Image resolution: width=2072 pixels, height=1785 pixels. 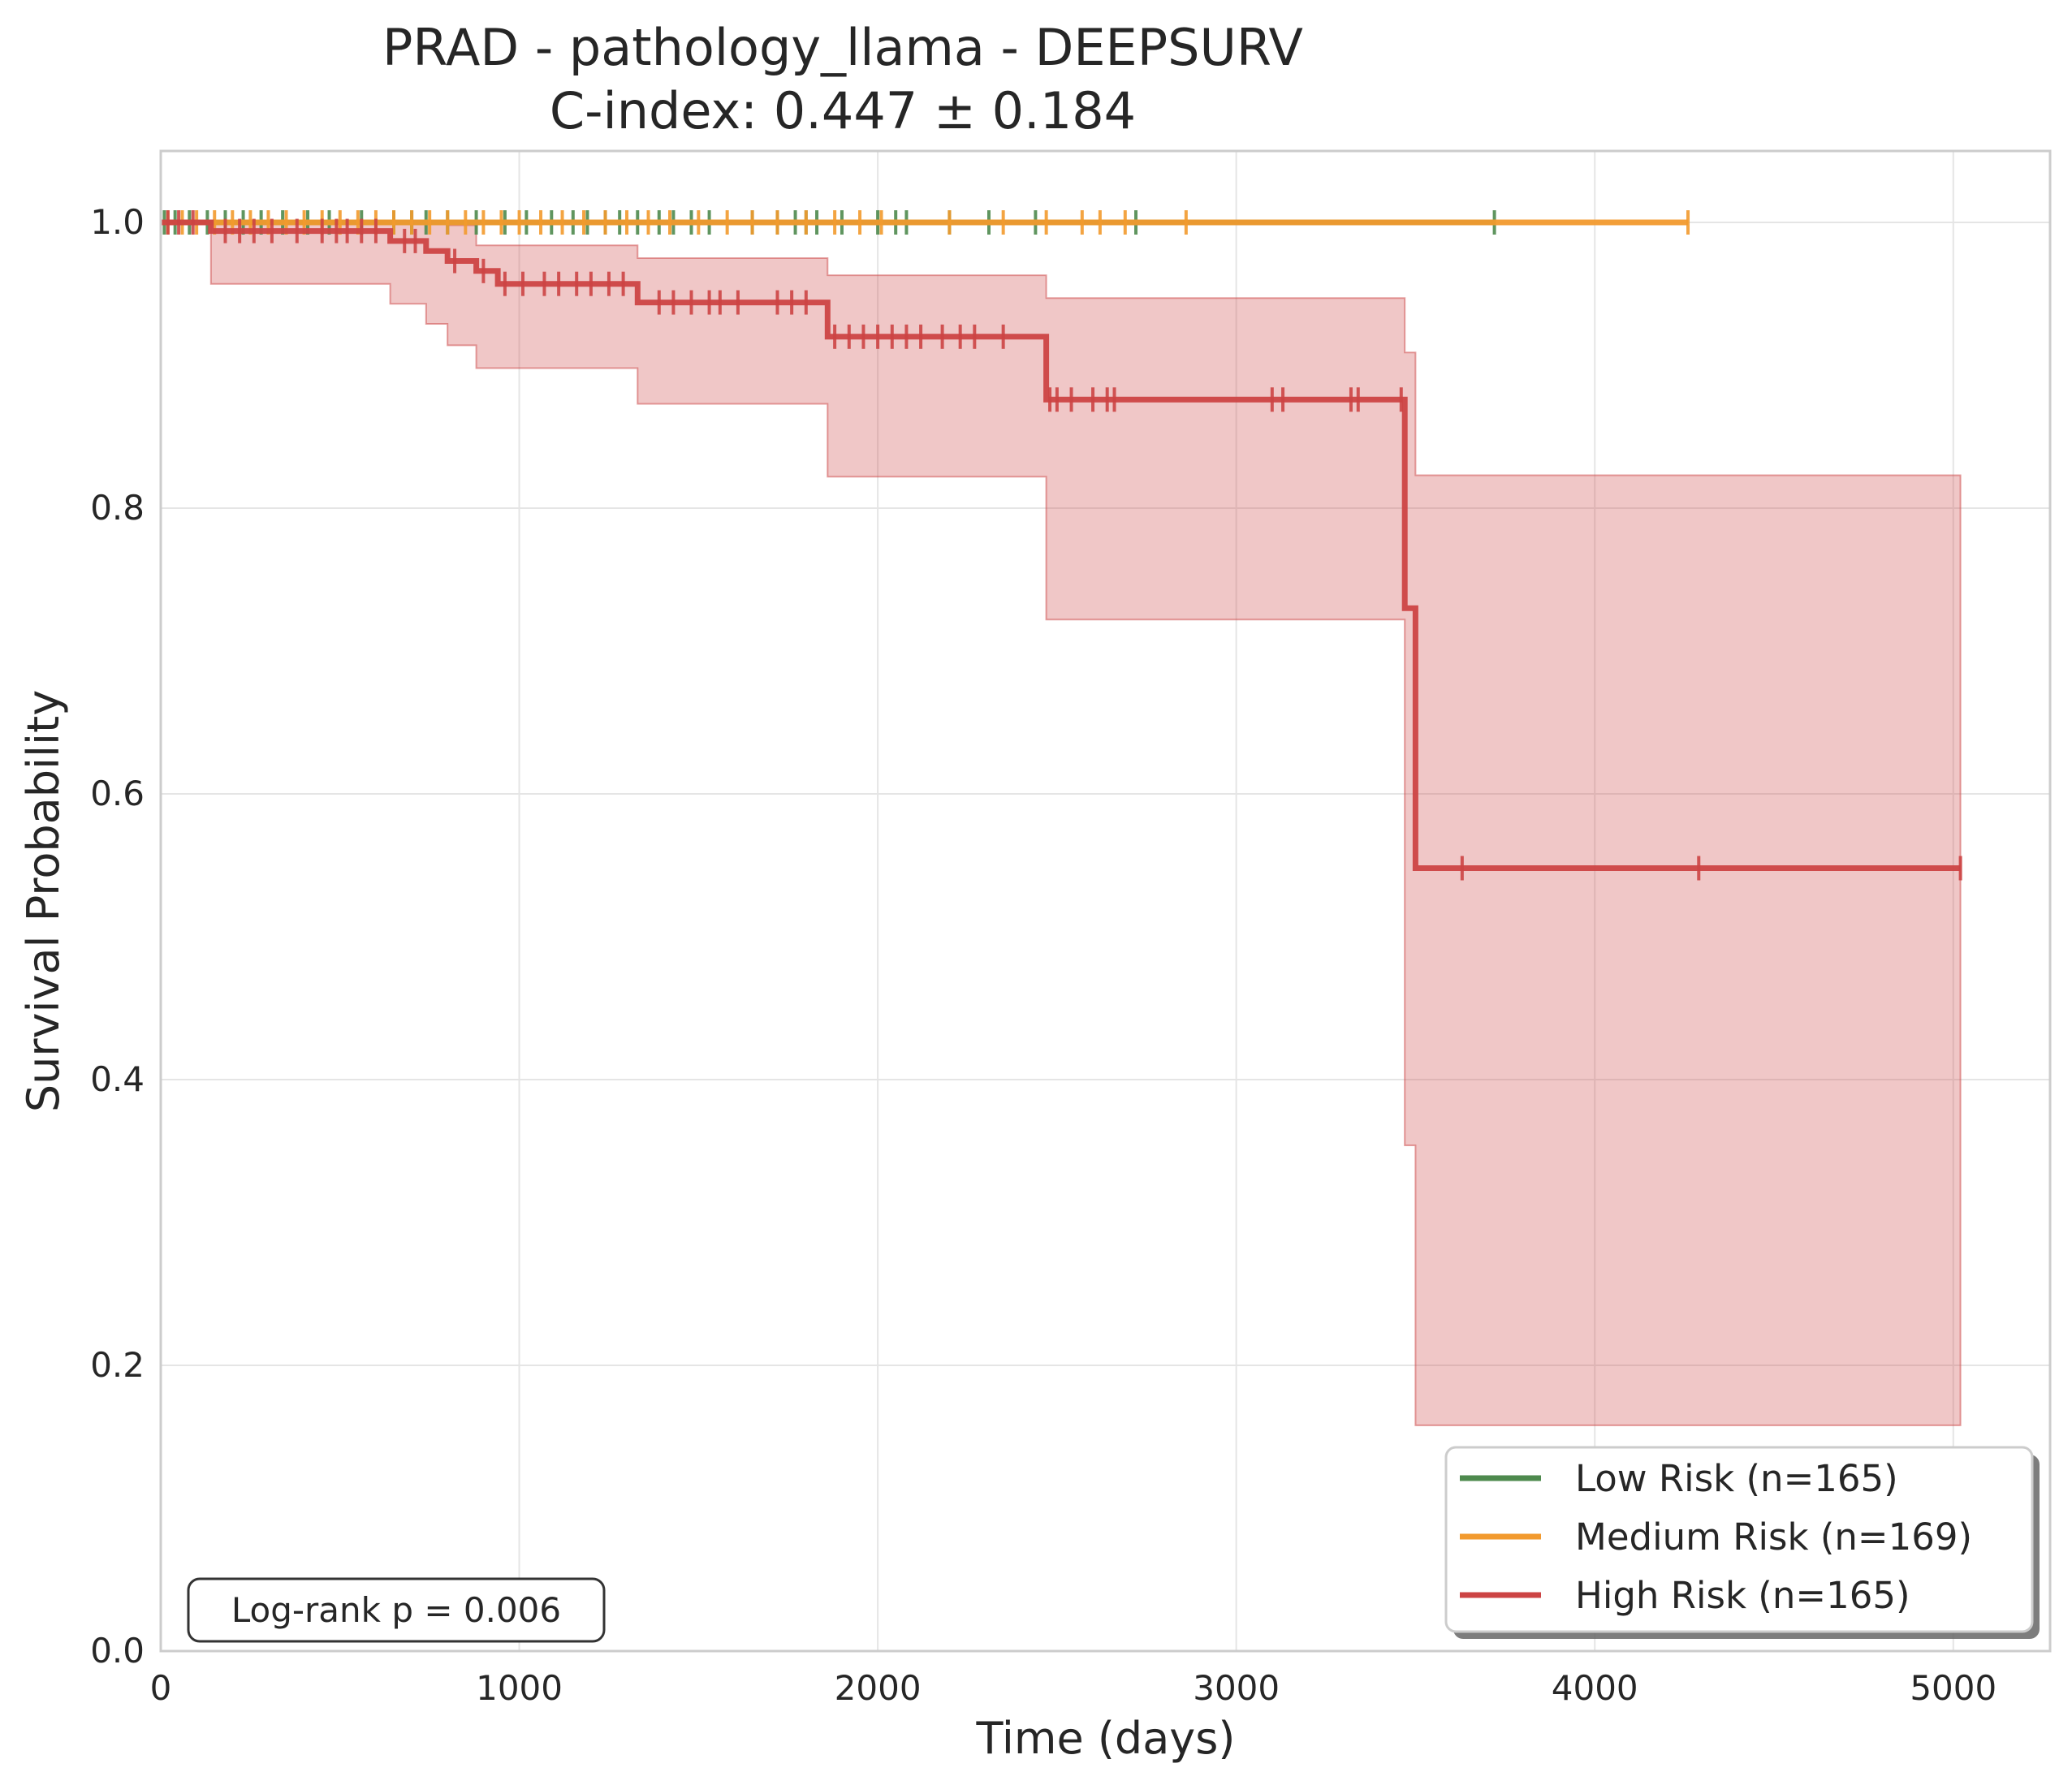 I want to click on x-axis-ticks: 0 1000 2000 3000 4000 5000, so click(x=1073, y=1688).